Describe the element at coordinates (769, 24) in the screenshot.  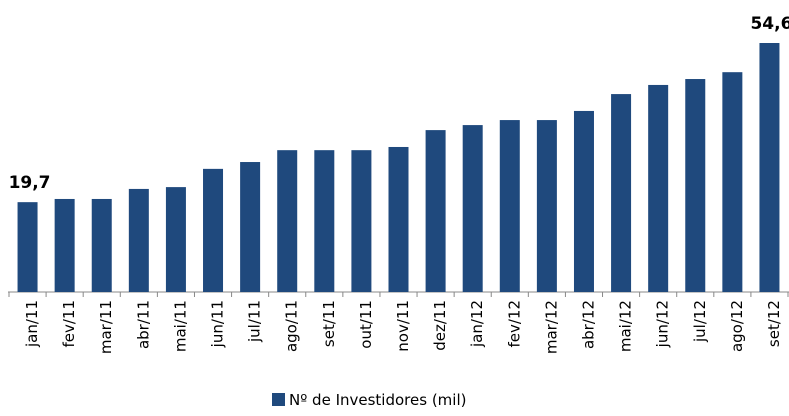
I see `value-label: 54,6` at that location.